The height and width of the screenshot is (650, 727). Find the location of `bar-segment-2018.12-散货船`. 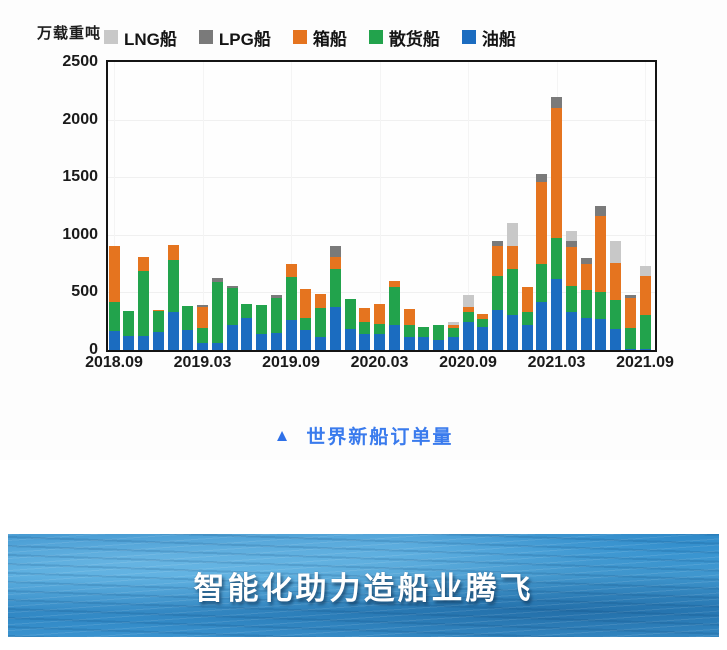

bar-segment-2018.12-散货船 is located at coordinates (158, 322).